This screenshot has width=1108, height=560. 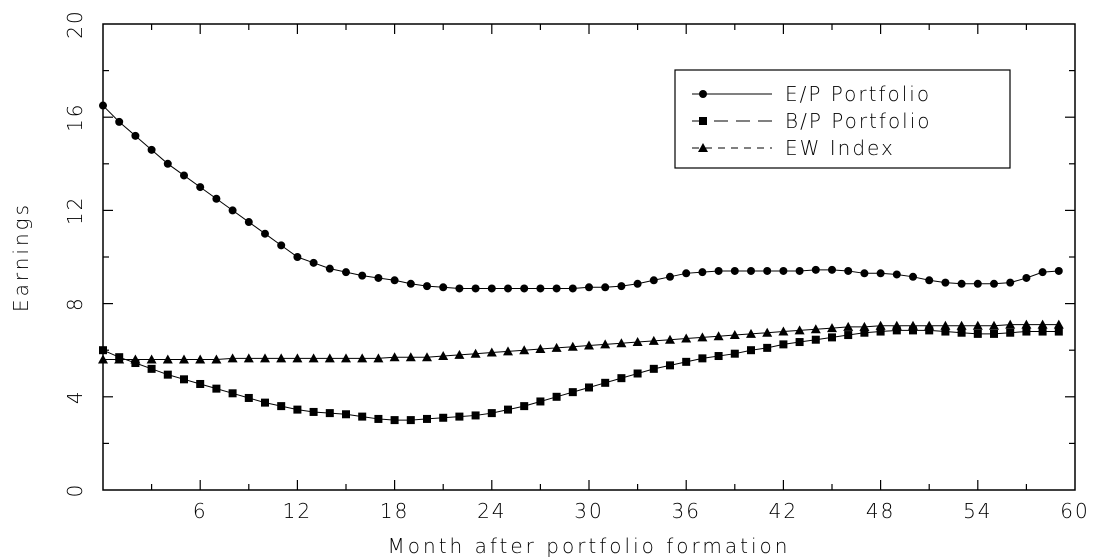 What do you see at coordinates (880, 511) in the screenshot?
I see `x-tick-label: 48` at bounding box center [880, 511].